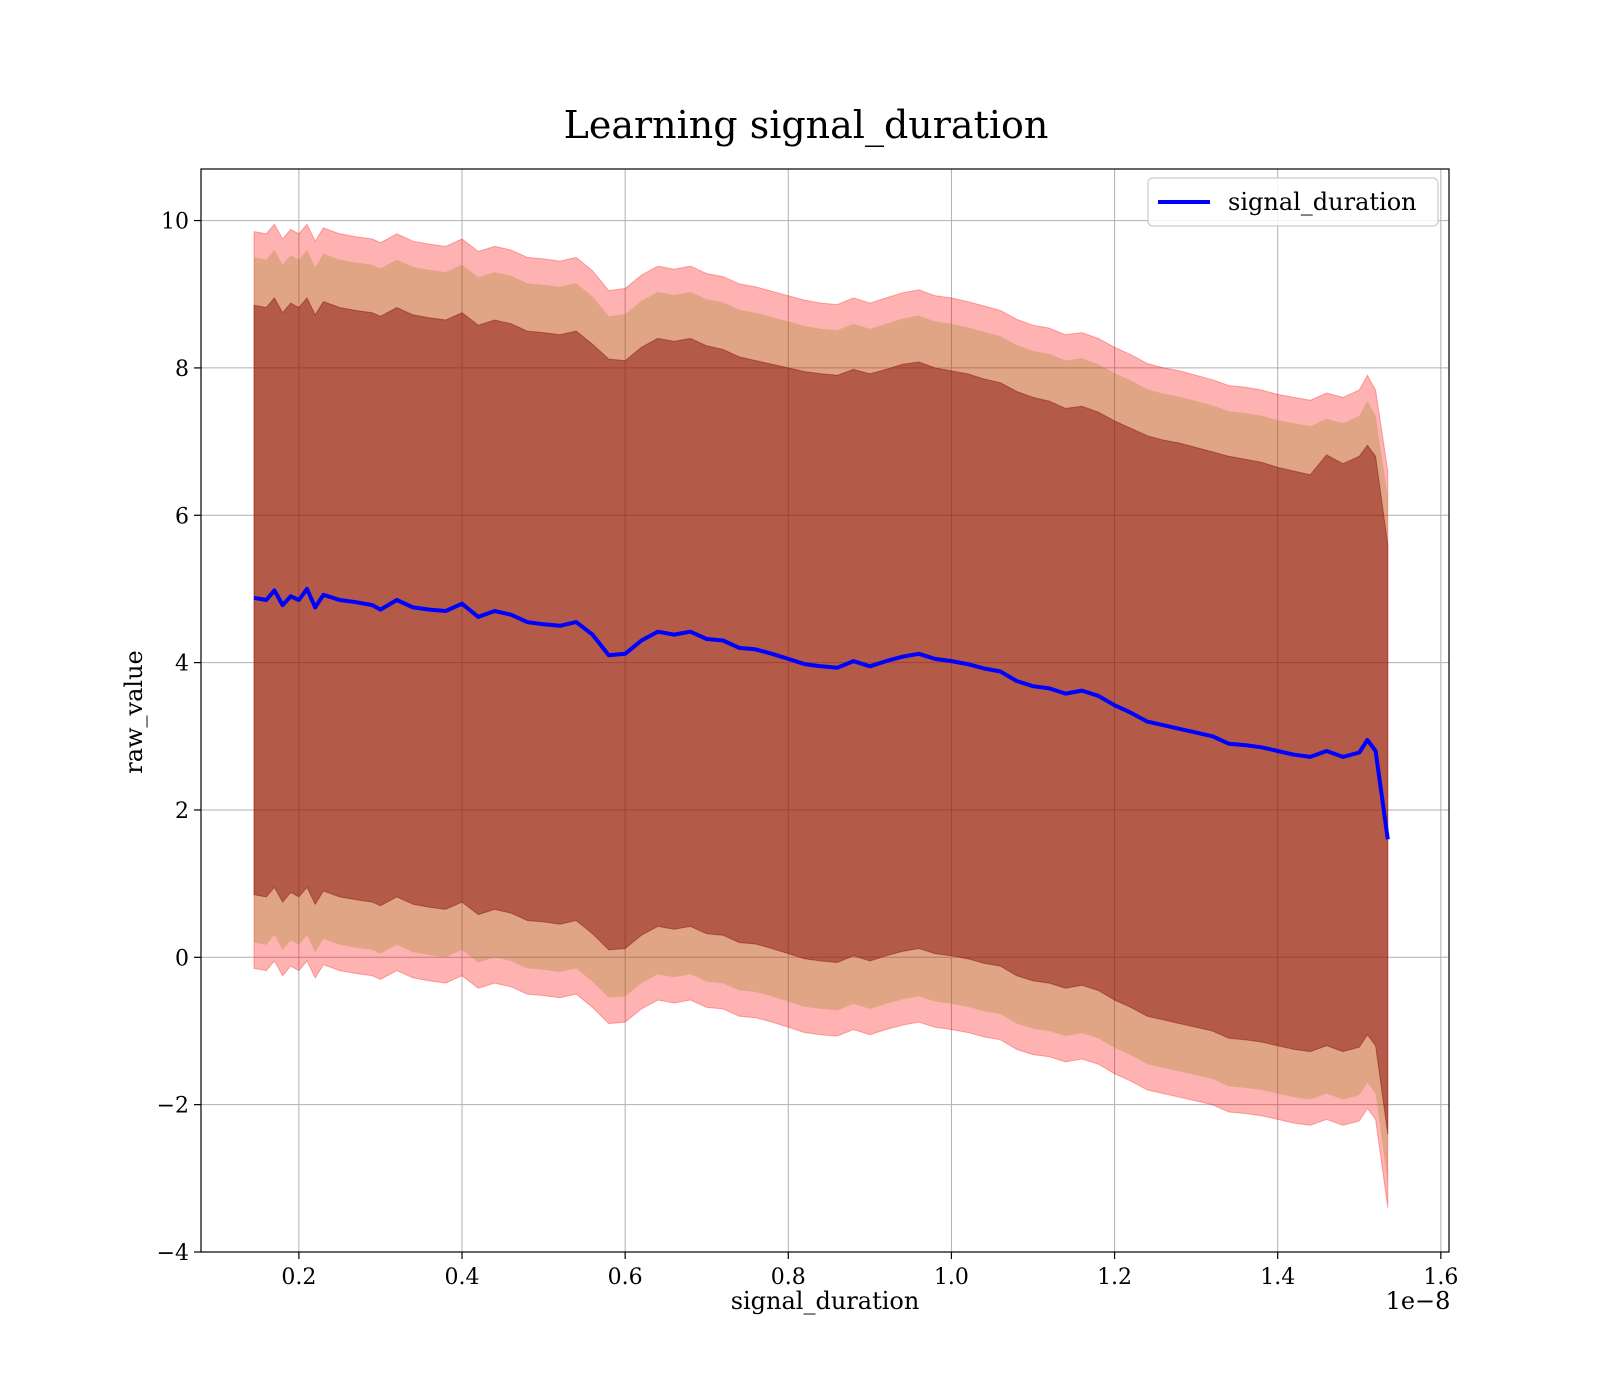 This screenshot has width=1600, height=1400. What do you see at coordinates (806, 125) in the screenshot?
I see `chart-title: Learning signal_duration` at bounding box center [806, 125].